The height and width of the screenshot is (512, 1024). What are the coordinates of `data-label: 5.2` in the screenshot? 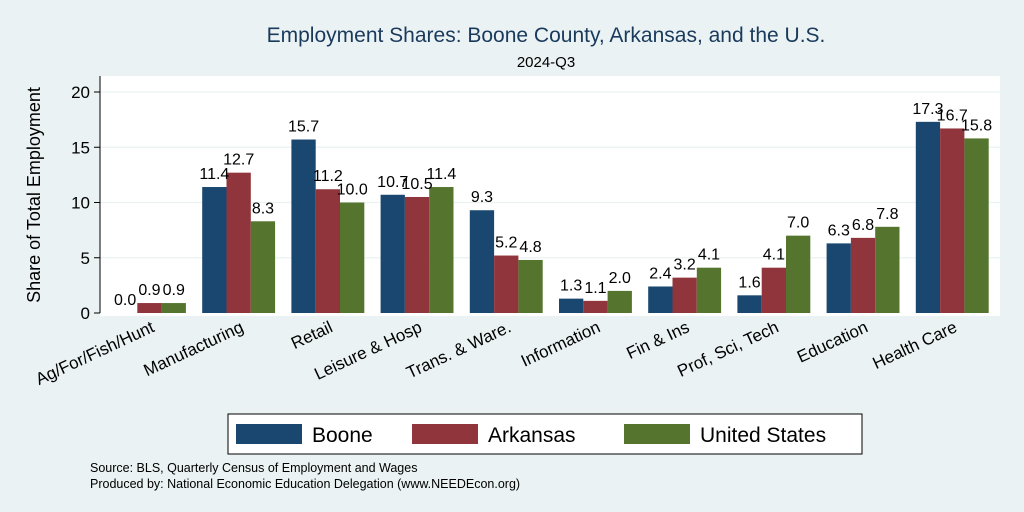 It's located at (506, 243).